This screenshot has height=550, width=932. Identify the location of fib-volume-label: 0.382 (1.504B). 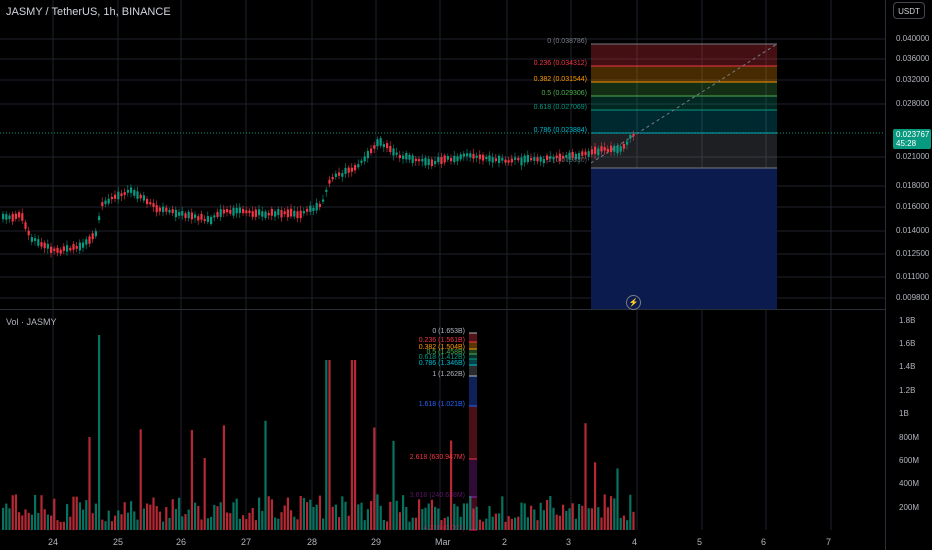
(441, 347).